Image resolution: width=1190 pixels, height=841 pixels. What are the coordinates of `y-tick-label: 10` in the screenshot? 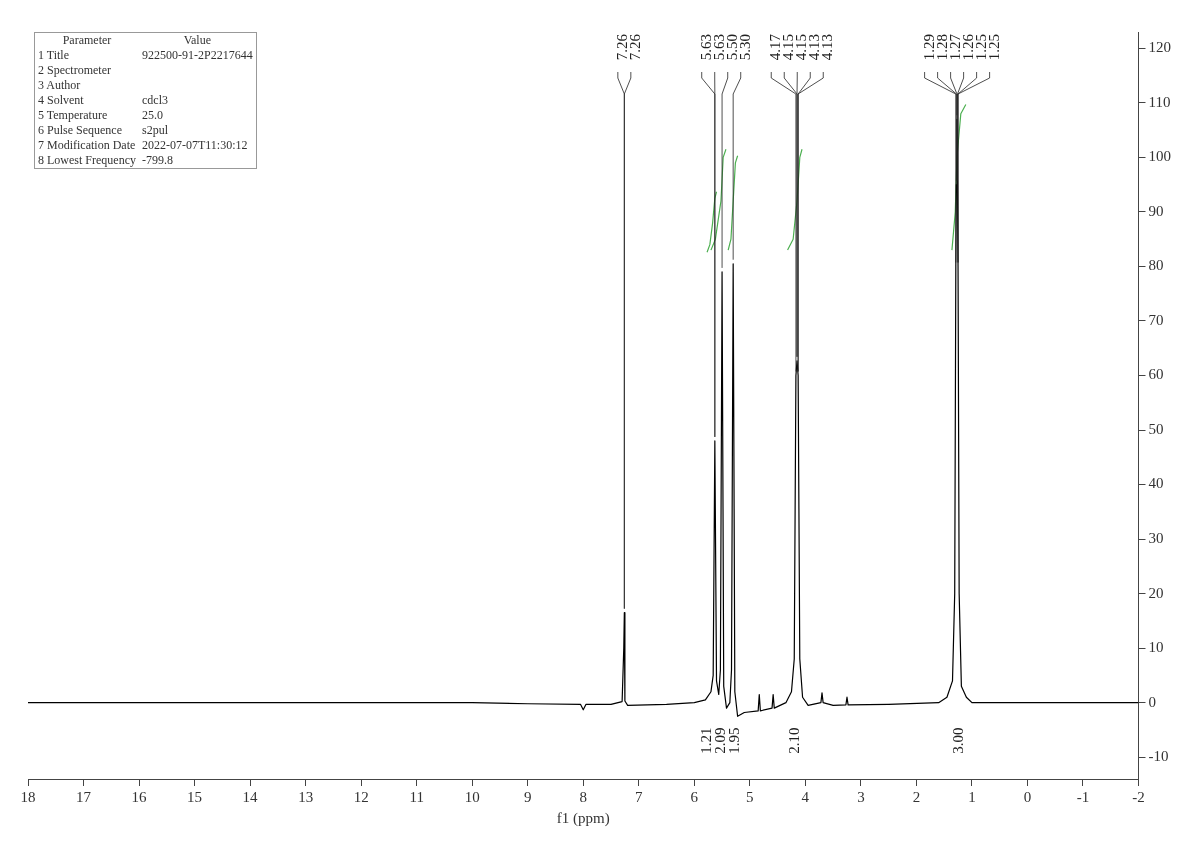 It's located at (1156, 647).